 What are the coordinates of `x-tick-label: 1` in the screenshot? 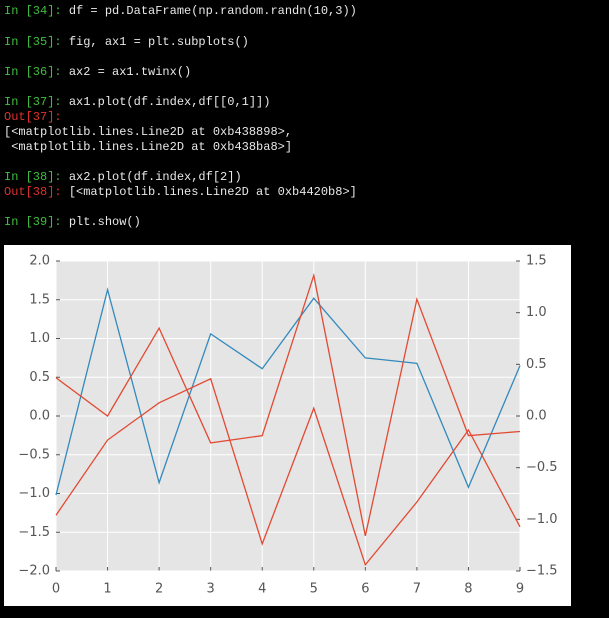 It's located at (107, 589).